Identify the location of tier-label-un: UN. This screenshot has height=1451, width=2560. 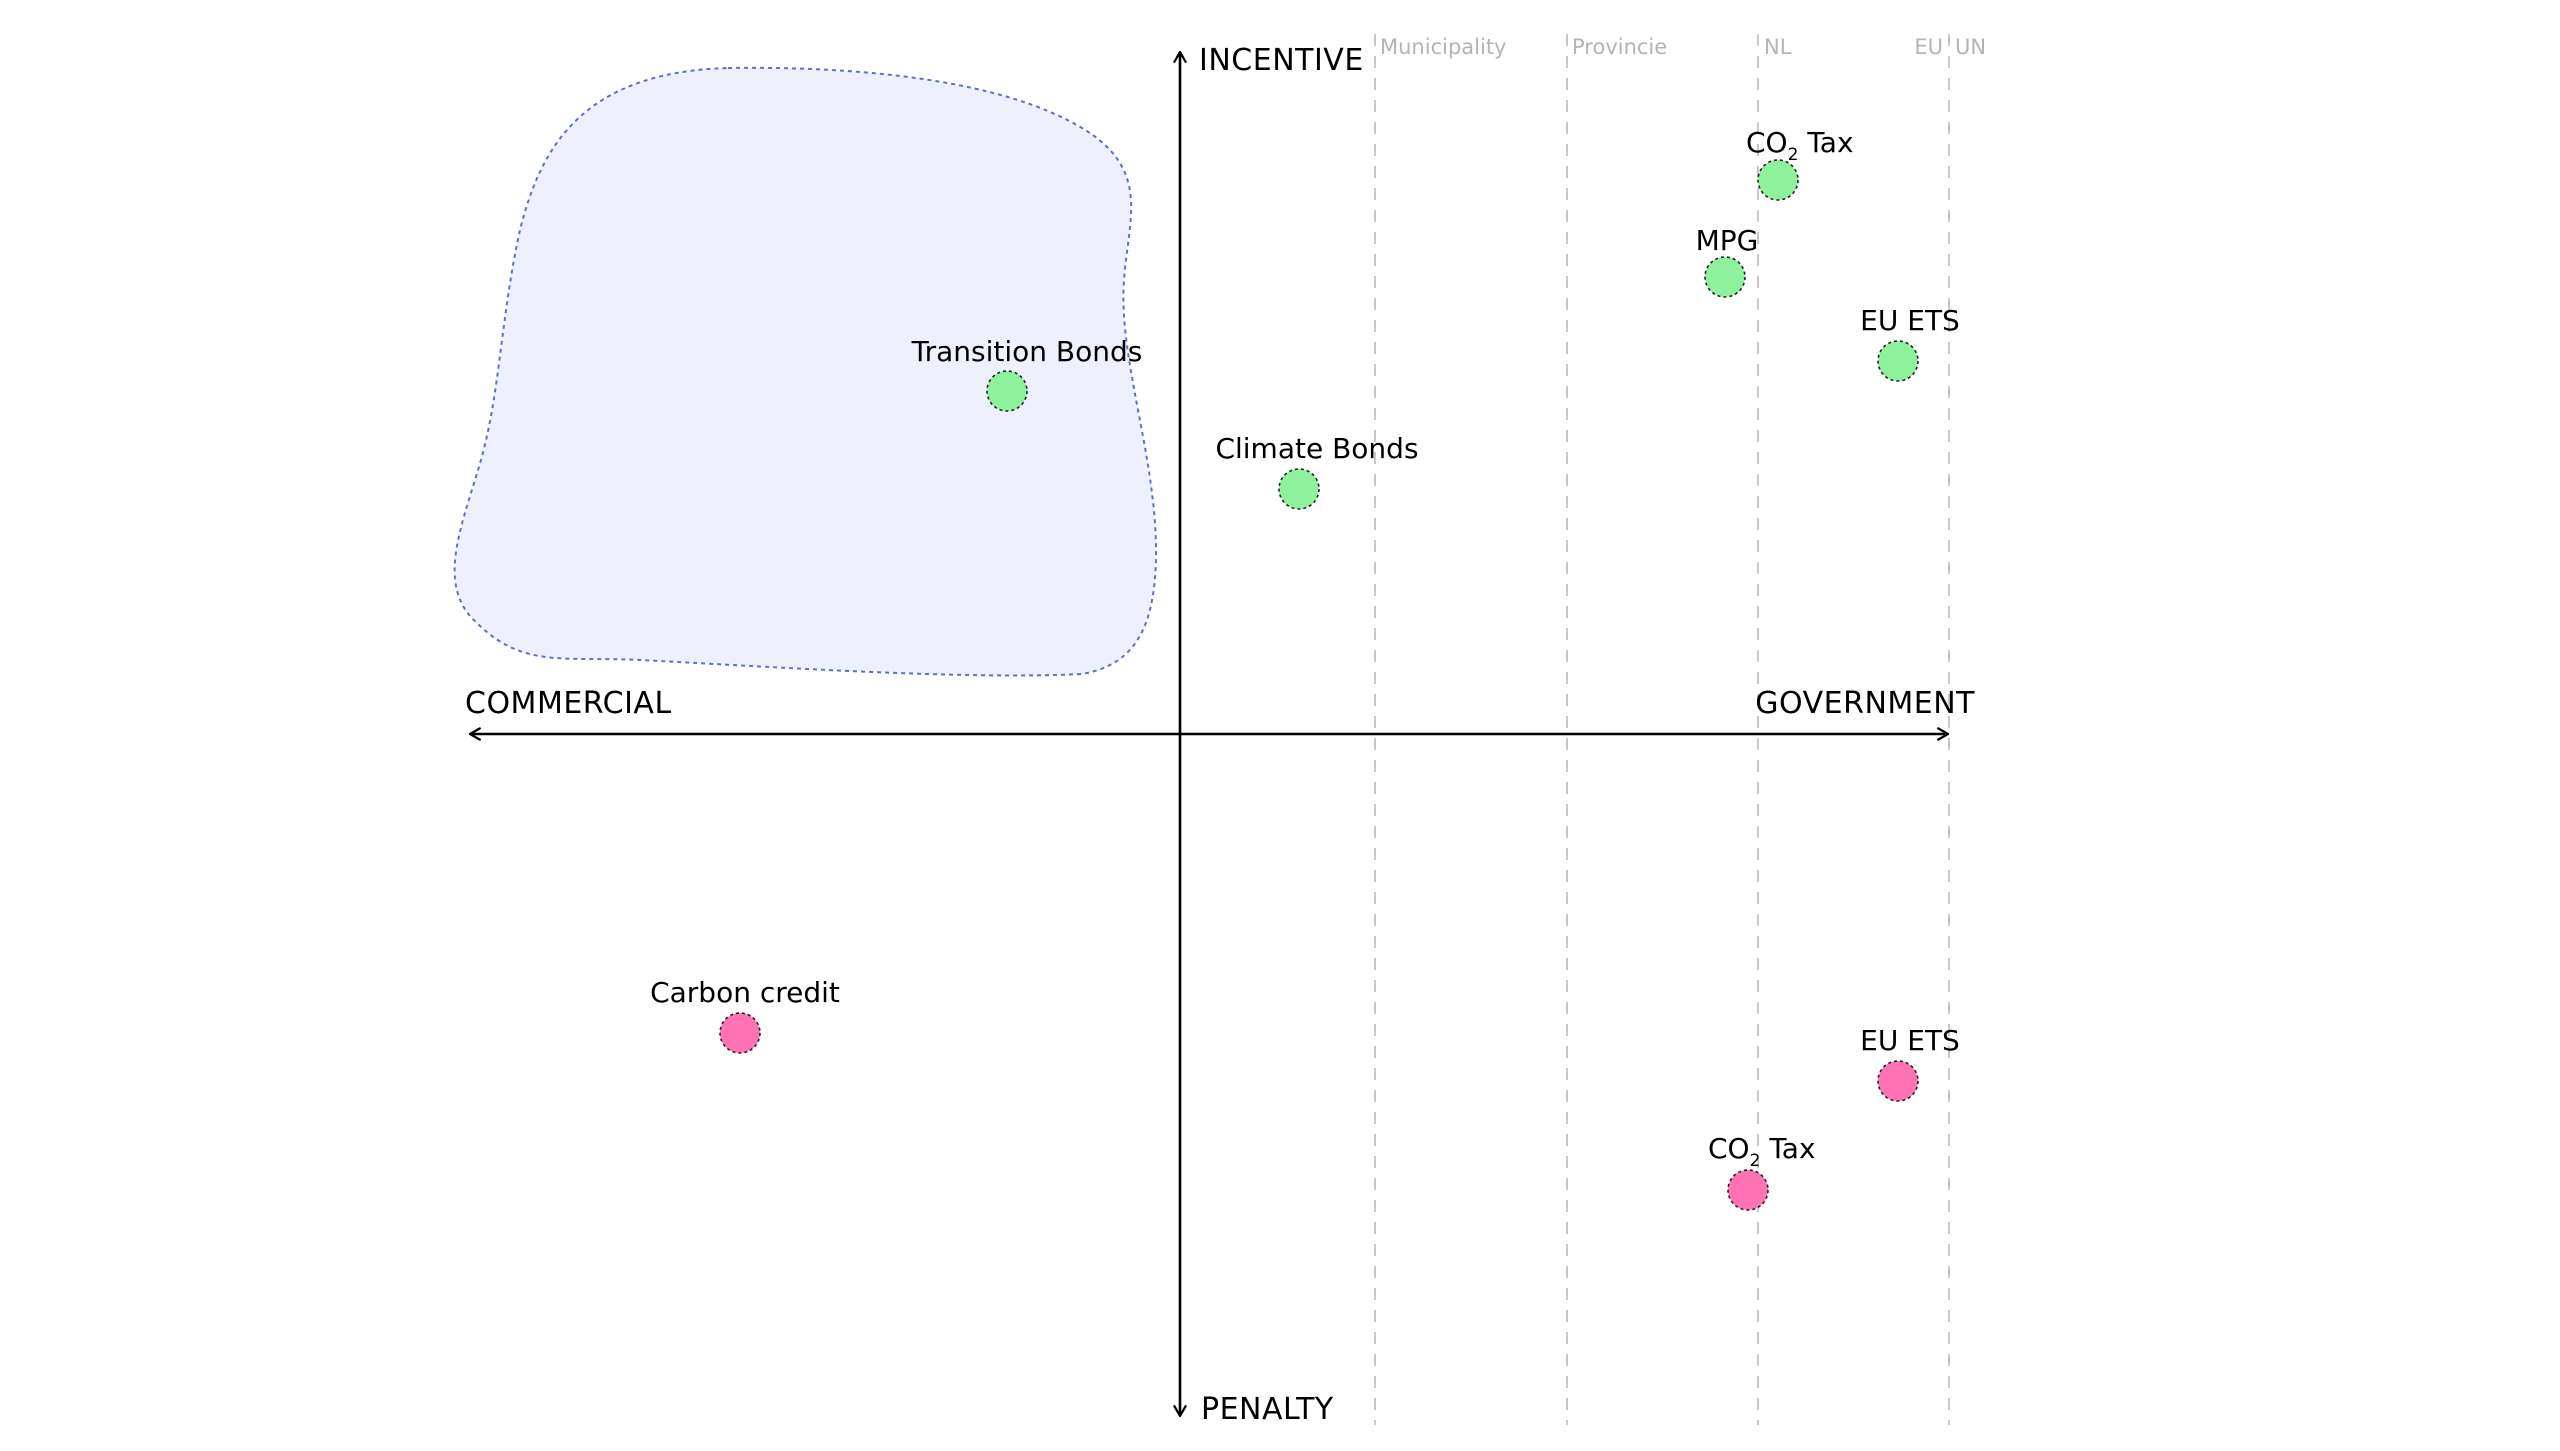
(1970, 47).